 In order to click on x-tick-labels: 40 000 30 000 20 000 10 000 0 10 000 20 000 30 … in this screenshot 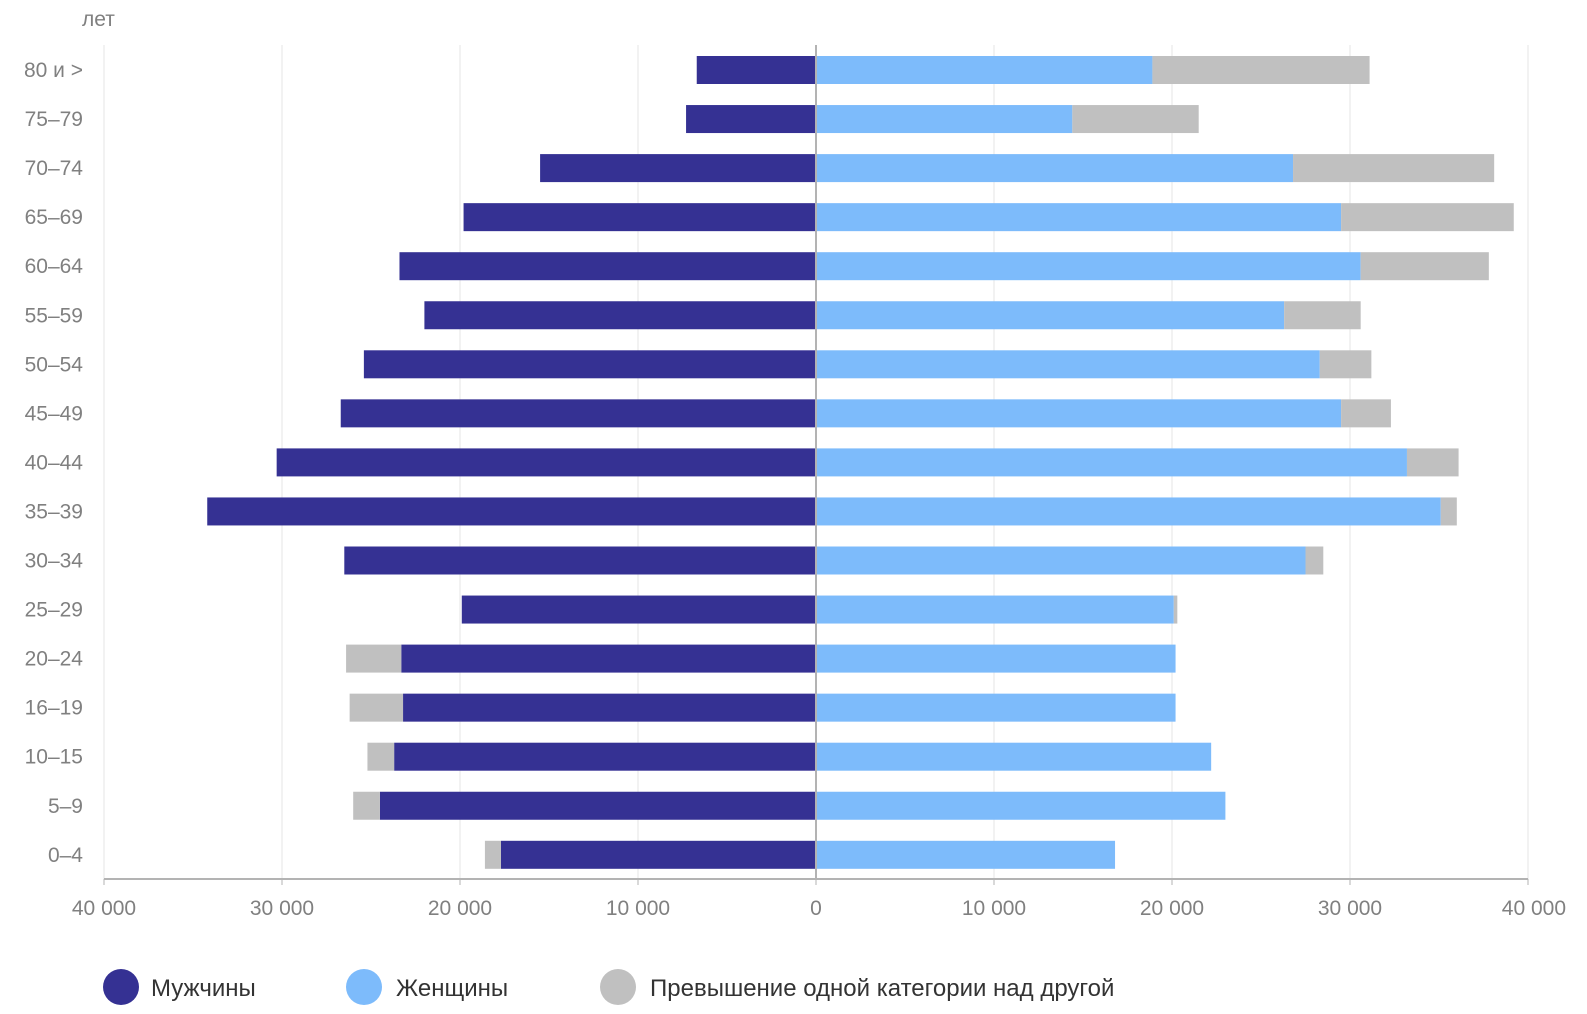, I will do `click(819, 899)`.